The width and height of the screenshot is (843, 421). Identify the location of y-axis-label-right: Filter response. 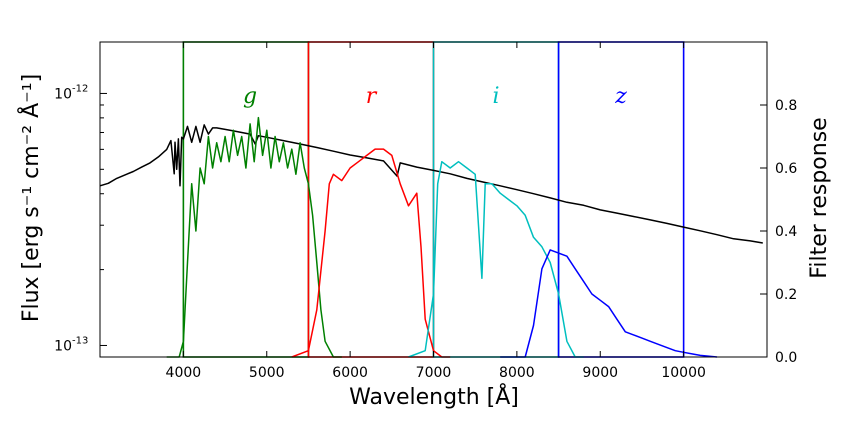
(819, 197).